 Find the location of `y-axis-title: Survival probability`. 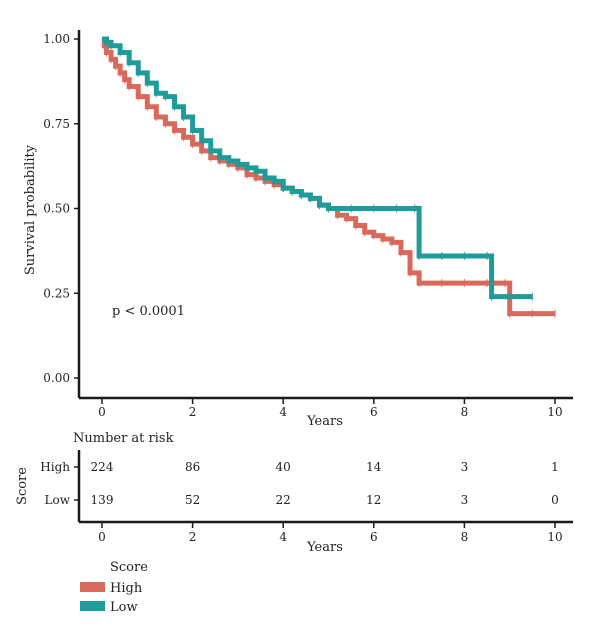

y-axis-title: Survival probability is located at coordinates (30, 209).